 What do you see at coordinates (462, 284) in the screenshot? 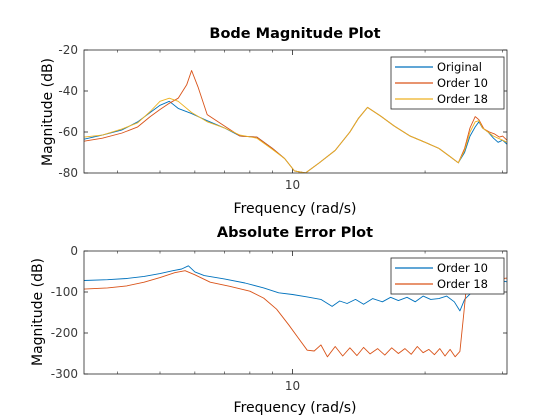
I see `error-legend-label: Order 18` at bounding box center [462, 284].